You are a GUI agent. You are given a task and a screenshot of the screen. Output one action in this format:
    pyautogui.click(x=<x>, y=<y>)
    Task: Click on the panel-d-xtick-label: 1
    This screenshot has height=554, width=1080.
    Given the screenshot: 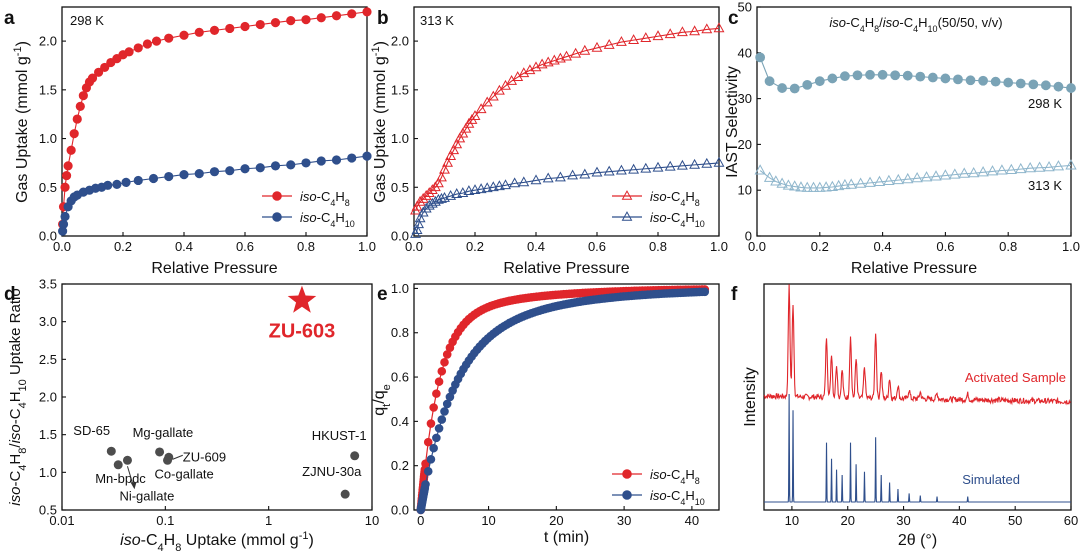 What is the action you would take?
    pyautogui.click(x=268, y=520)
    